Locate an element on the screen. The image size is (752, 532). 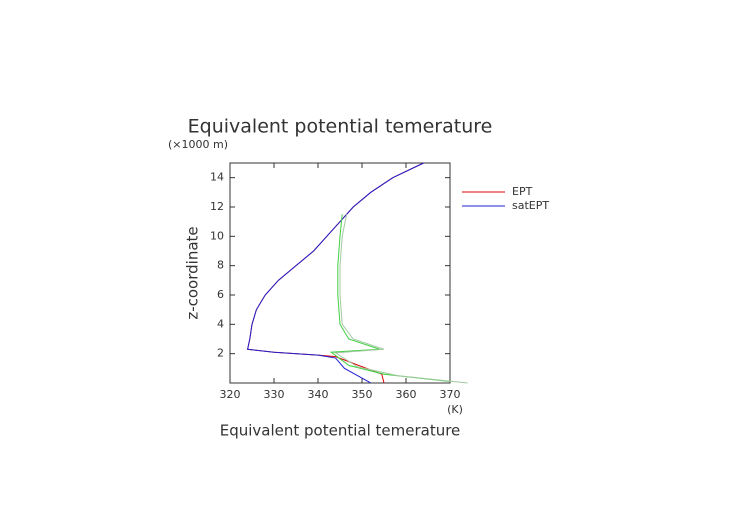
x-tick-label: 360 is located at coordinates (406, 394).